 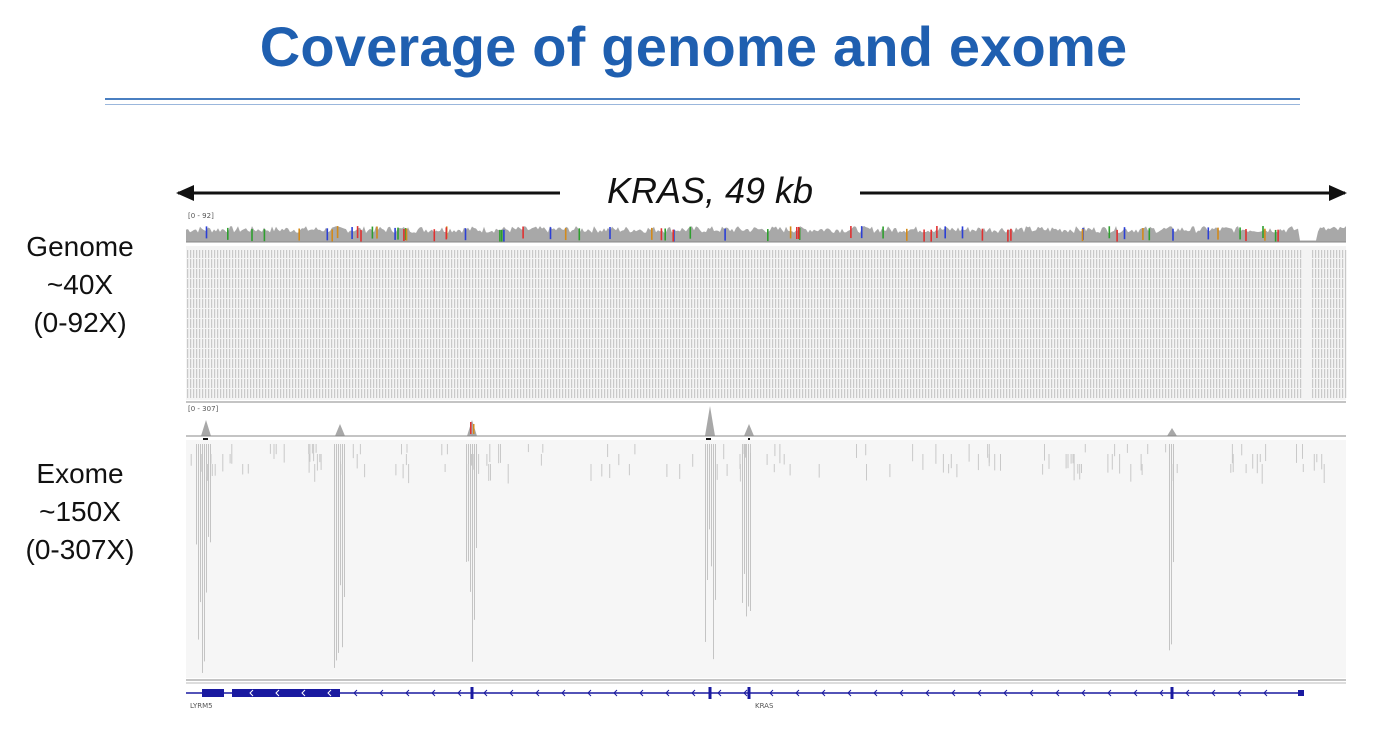 What do you see at coordinates (80, 511) in the screenshot?
I see `exome-label-line: ~150X` at bounding box center [80, 511].